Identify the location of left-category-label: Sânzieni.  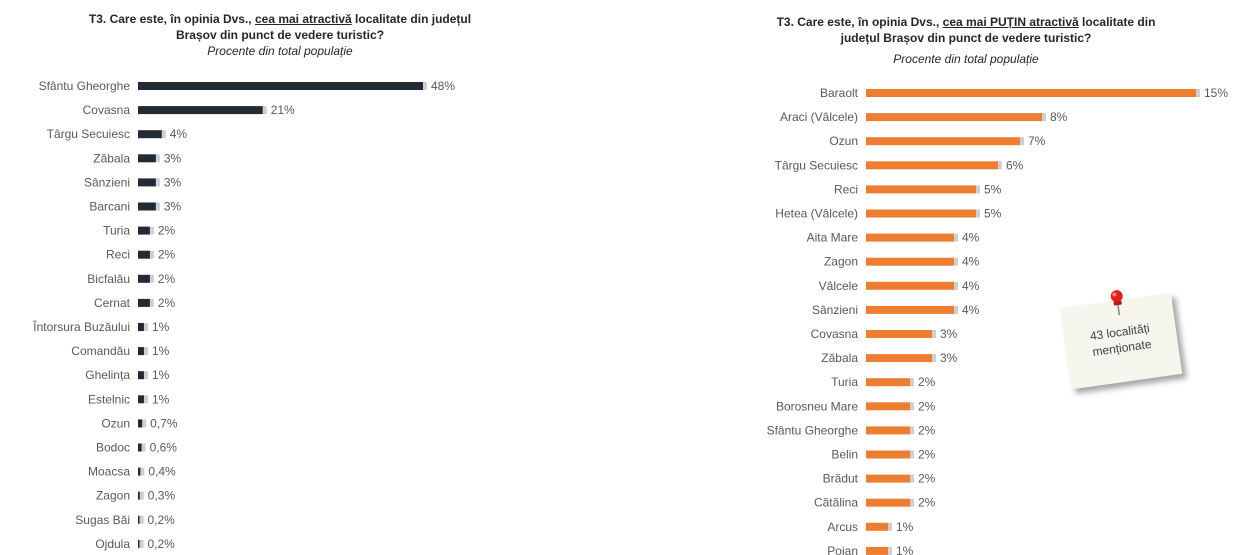
(107, 182).